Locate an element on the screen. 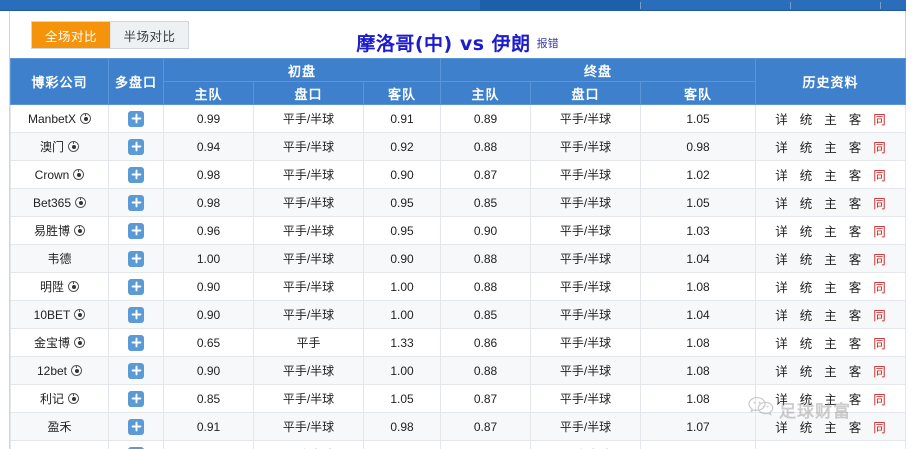  cell-company: 18Bet is located at coordinates (59, 444).